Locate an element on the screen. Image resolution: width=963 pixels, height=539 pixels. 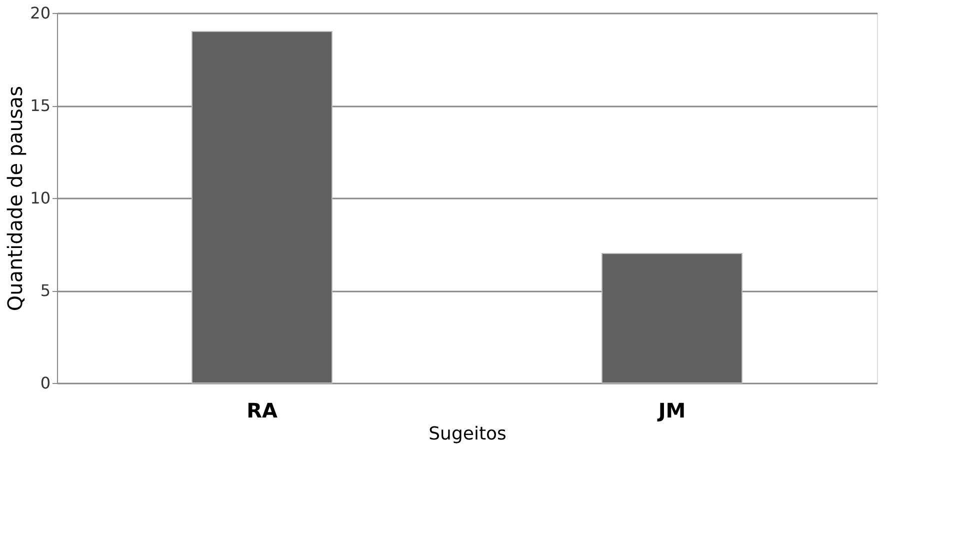
y-tick-label: 5 is located at coordinates (45, 290).